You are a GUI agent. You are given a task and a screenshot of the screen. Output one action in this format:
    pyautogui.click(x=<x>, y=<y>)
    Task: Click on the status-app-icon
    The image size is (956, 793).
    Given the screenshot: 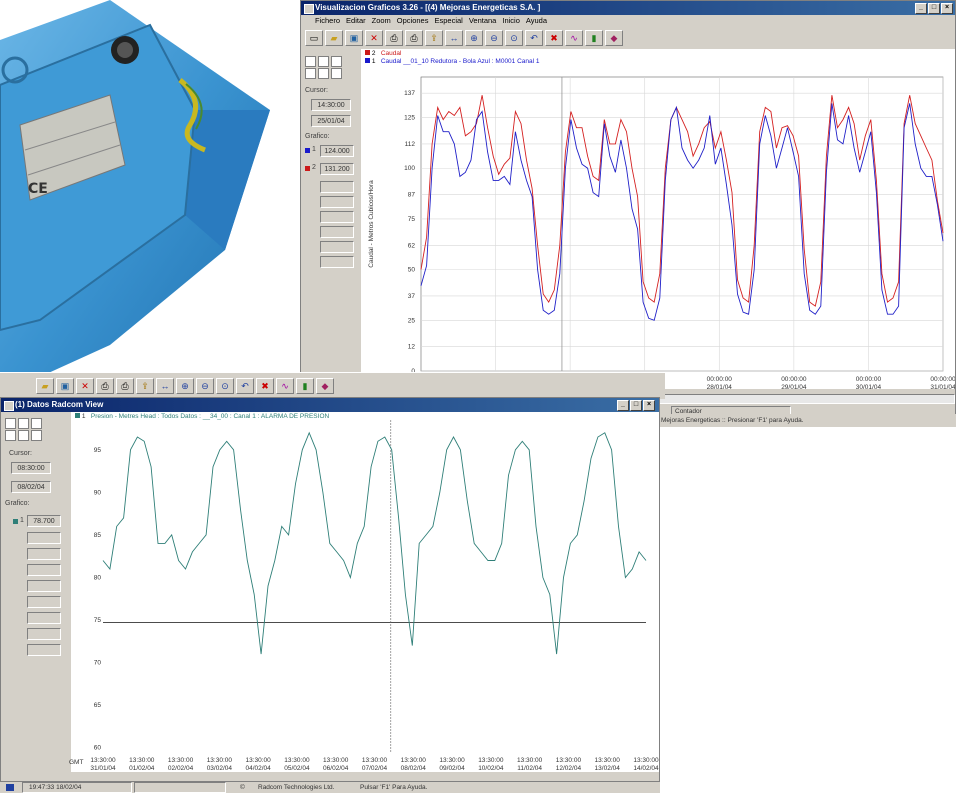 What is the action you would take?
    pyautogui.click(x=10, y=787)
    